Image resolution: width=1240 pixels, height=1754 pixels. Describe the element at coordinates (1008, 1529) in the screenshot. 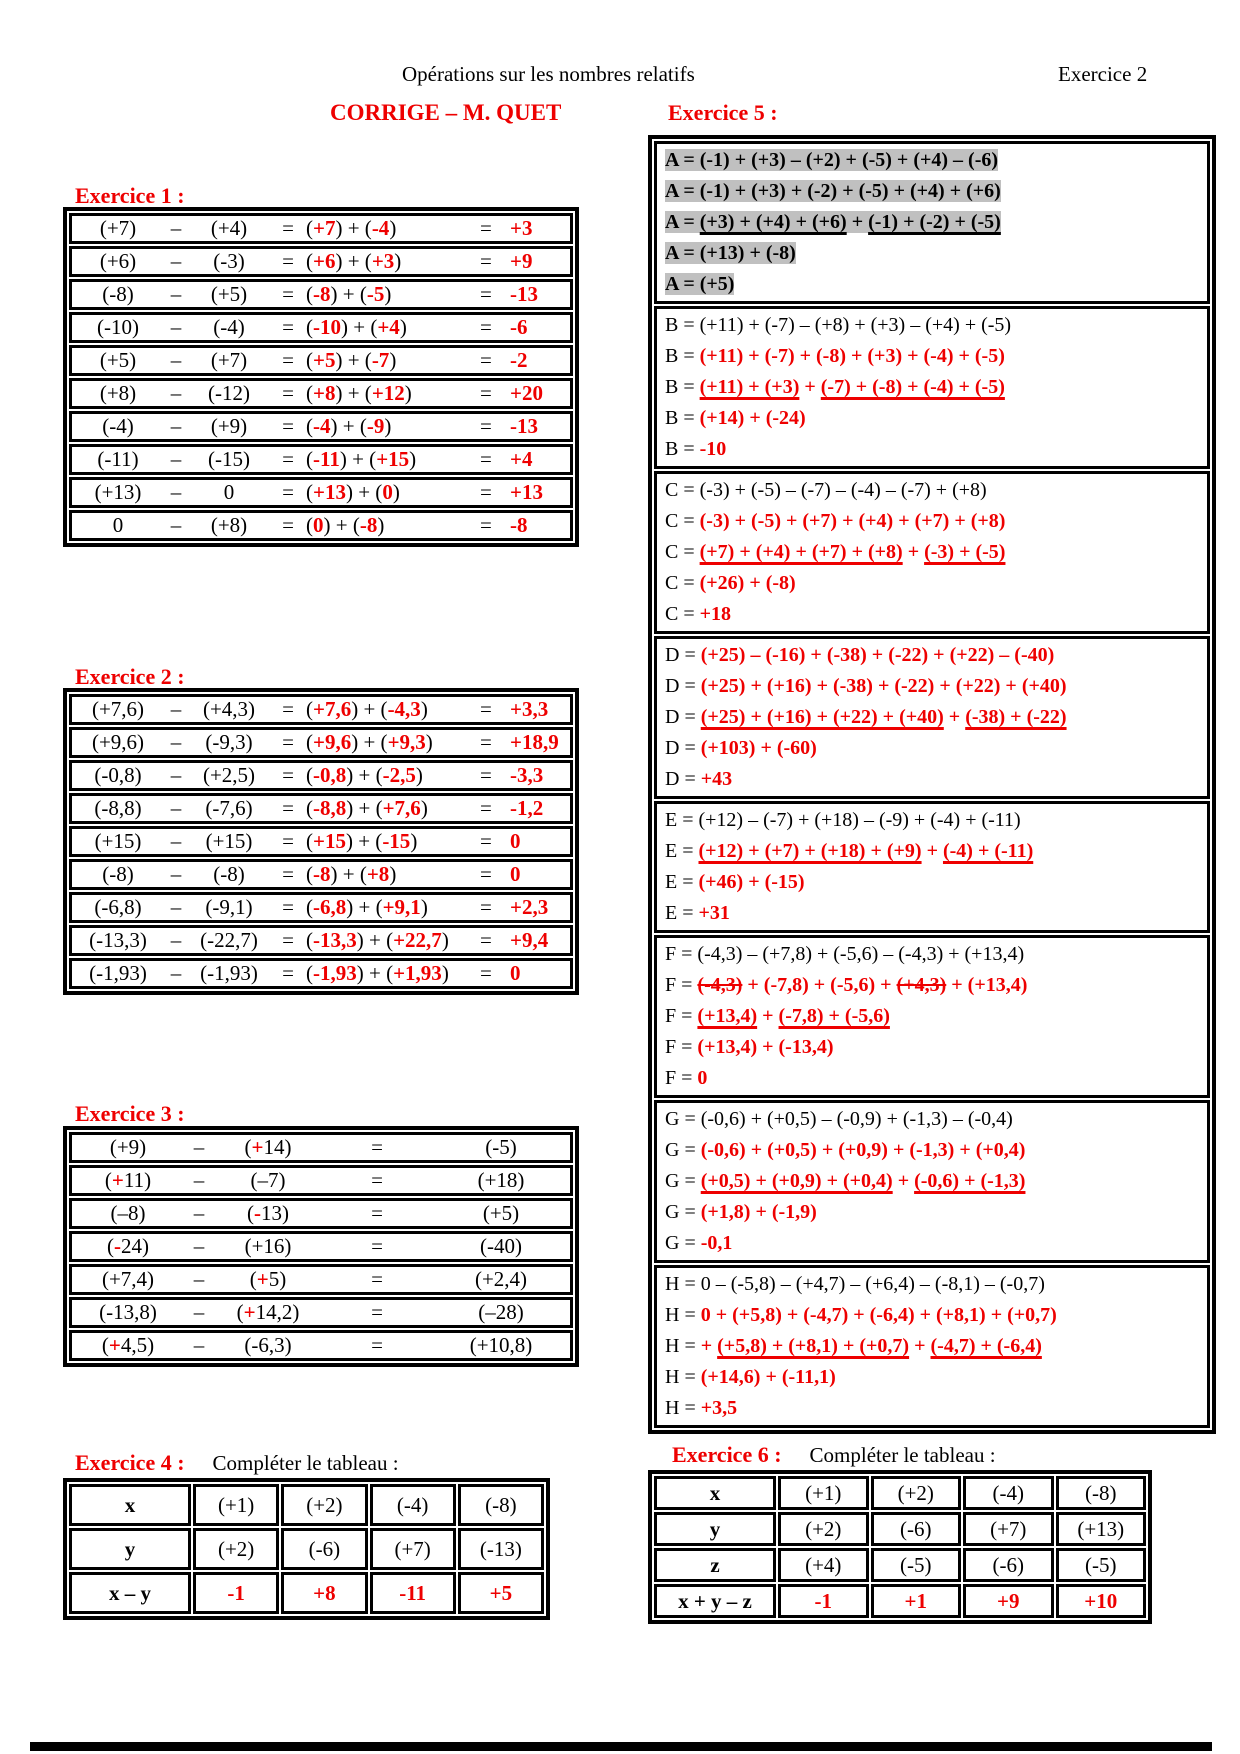

I see `table-value: (+7)` at that location.